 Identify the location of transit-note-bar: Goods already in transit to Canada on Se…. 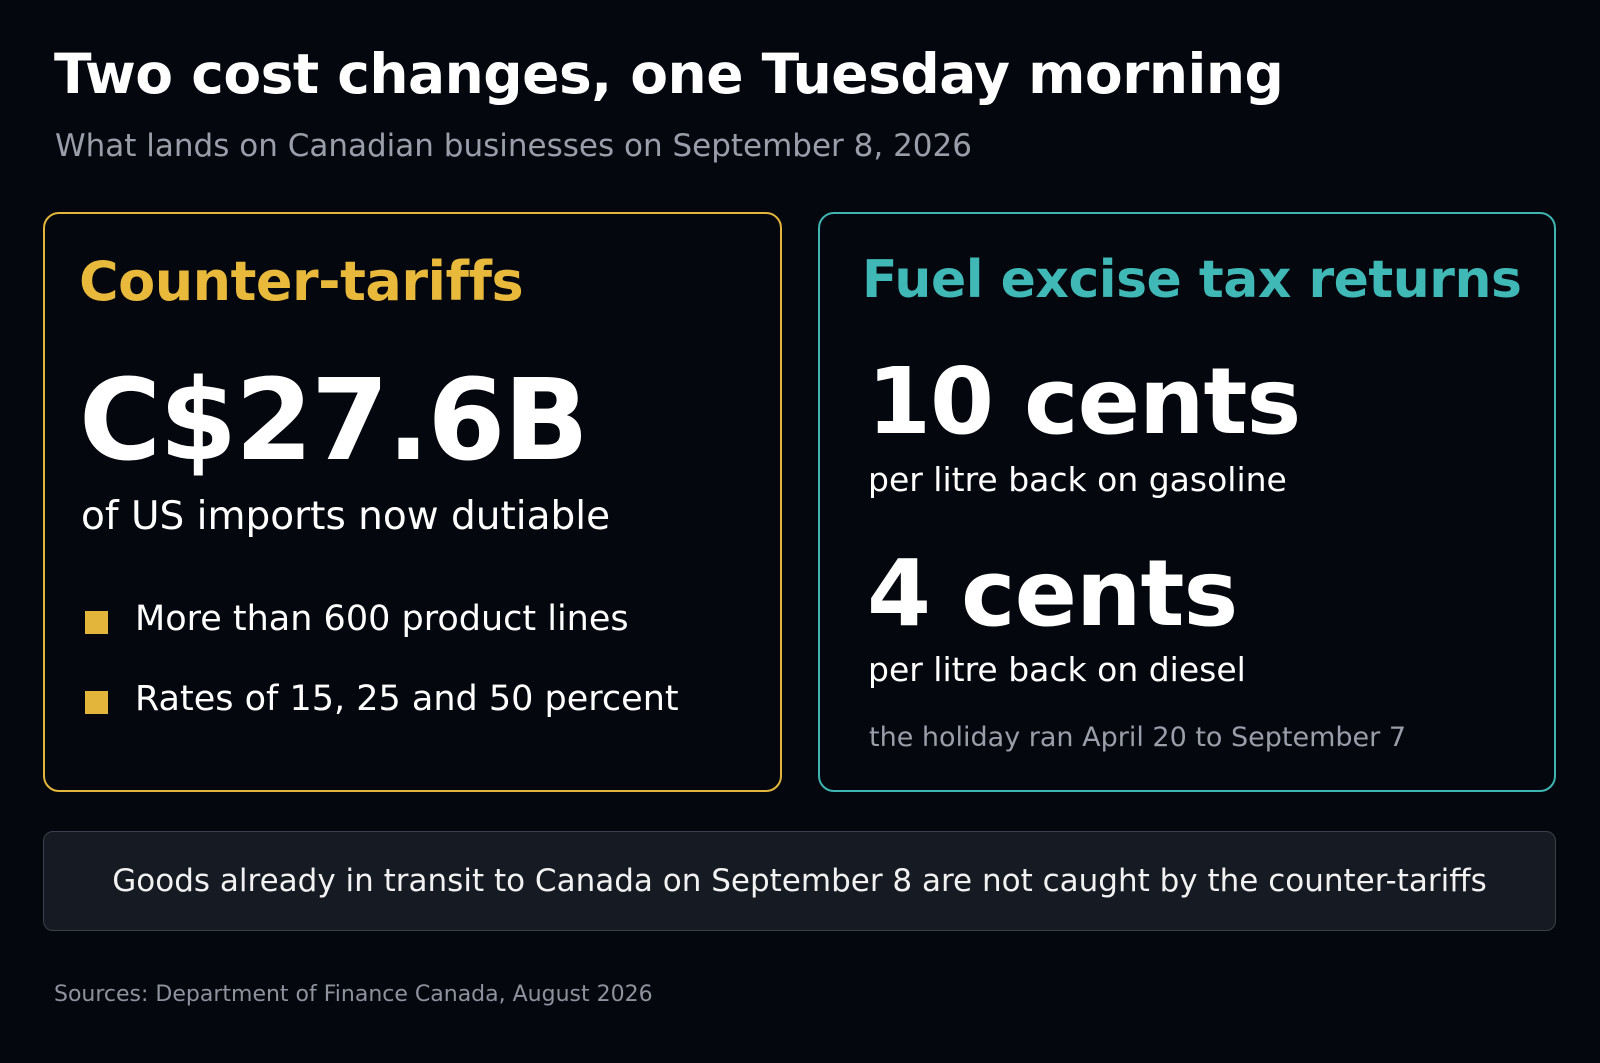
(799, 881).